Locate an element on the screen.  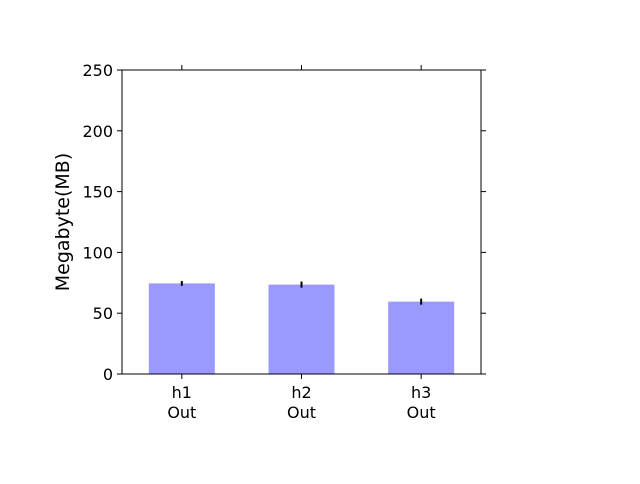
x-tick-label: h3 is located at coordinates (421, 392).